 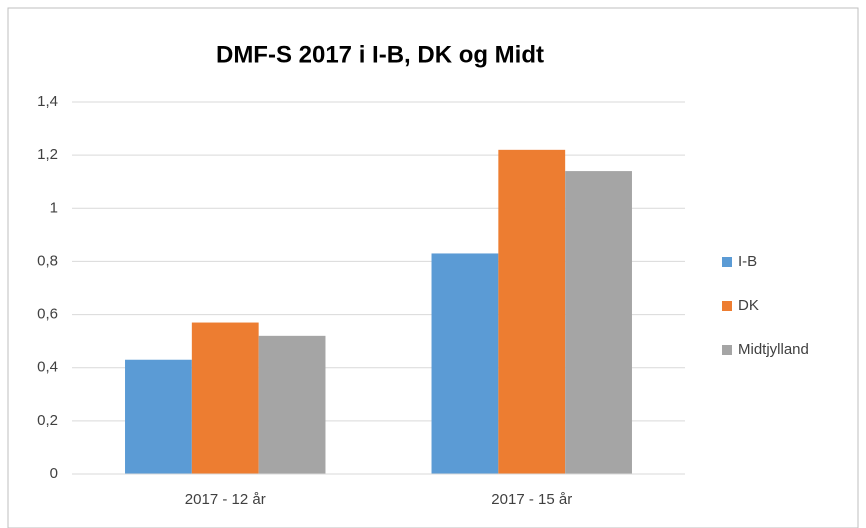 What do you see at coordinates (225, 499) in the screenshot?
I see `x-tick-label: 2017 - 12 år` at bounding box center [225, 499].